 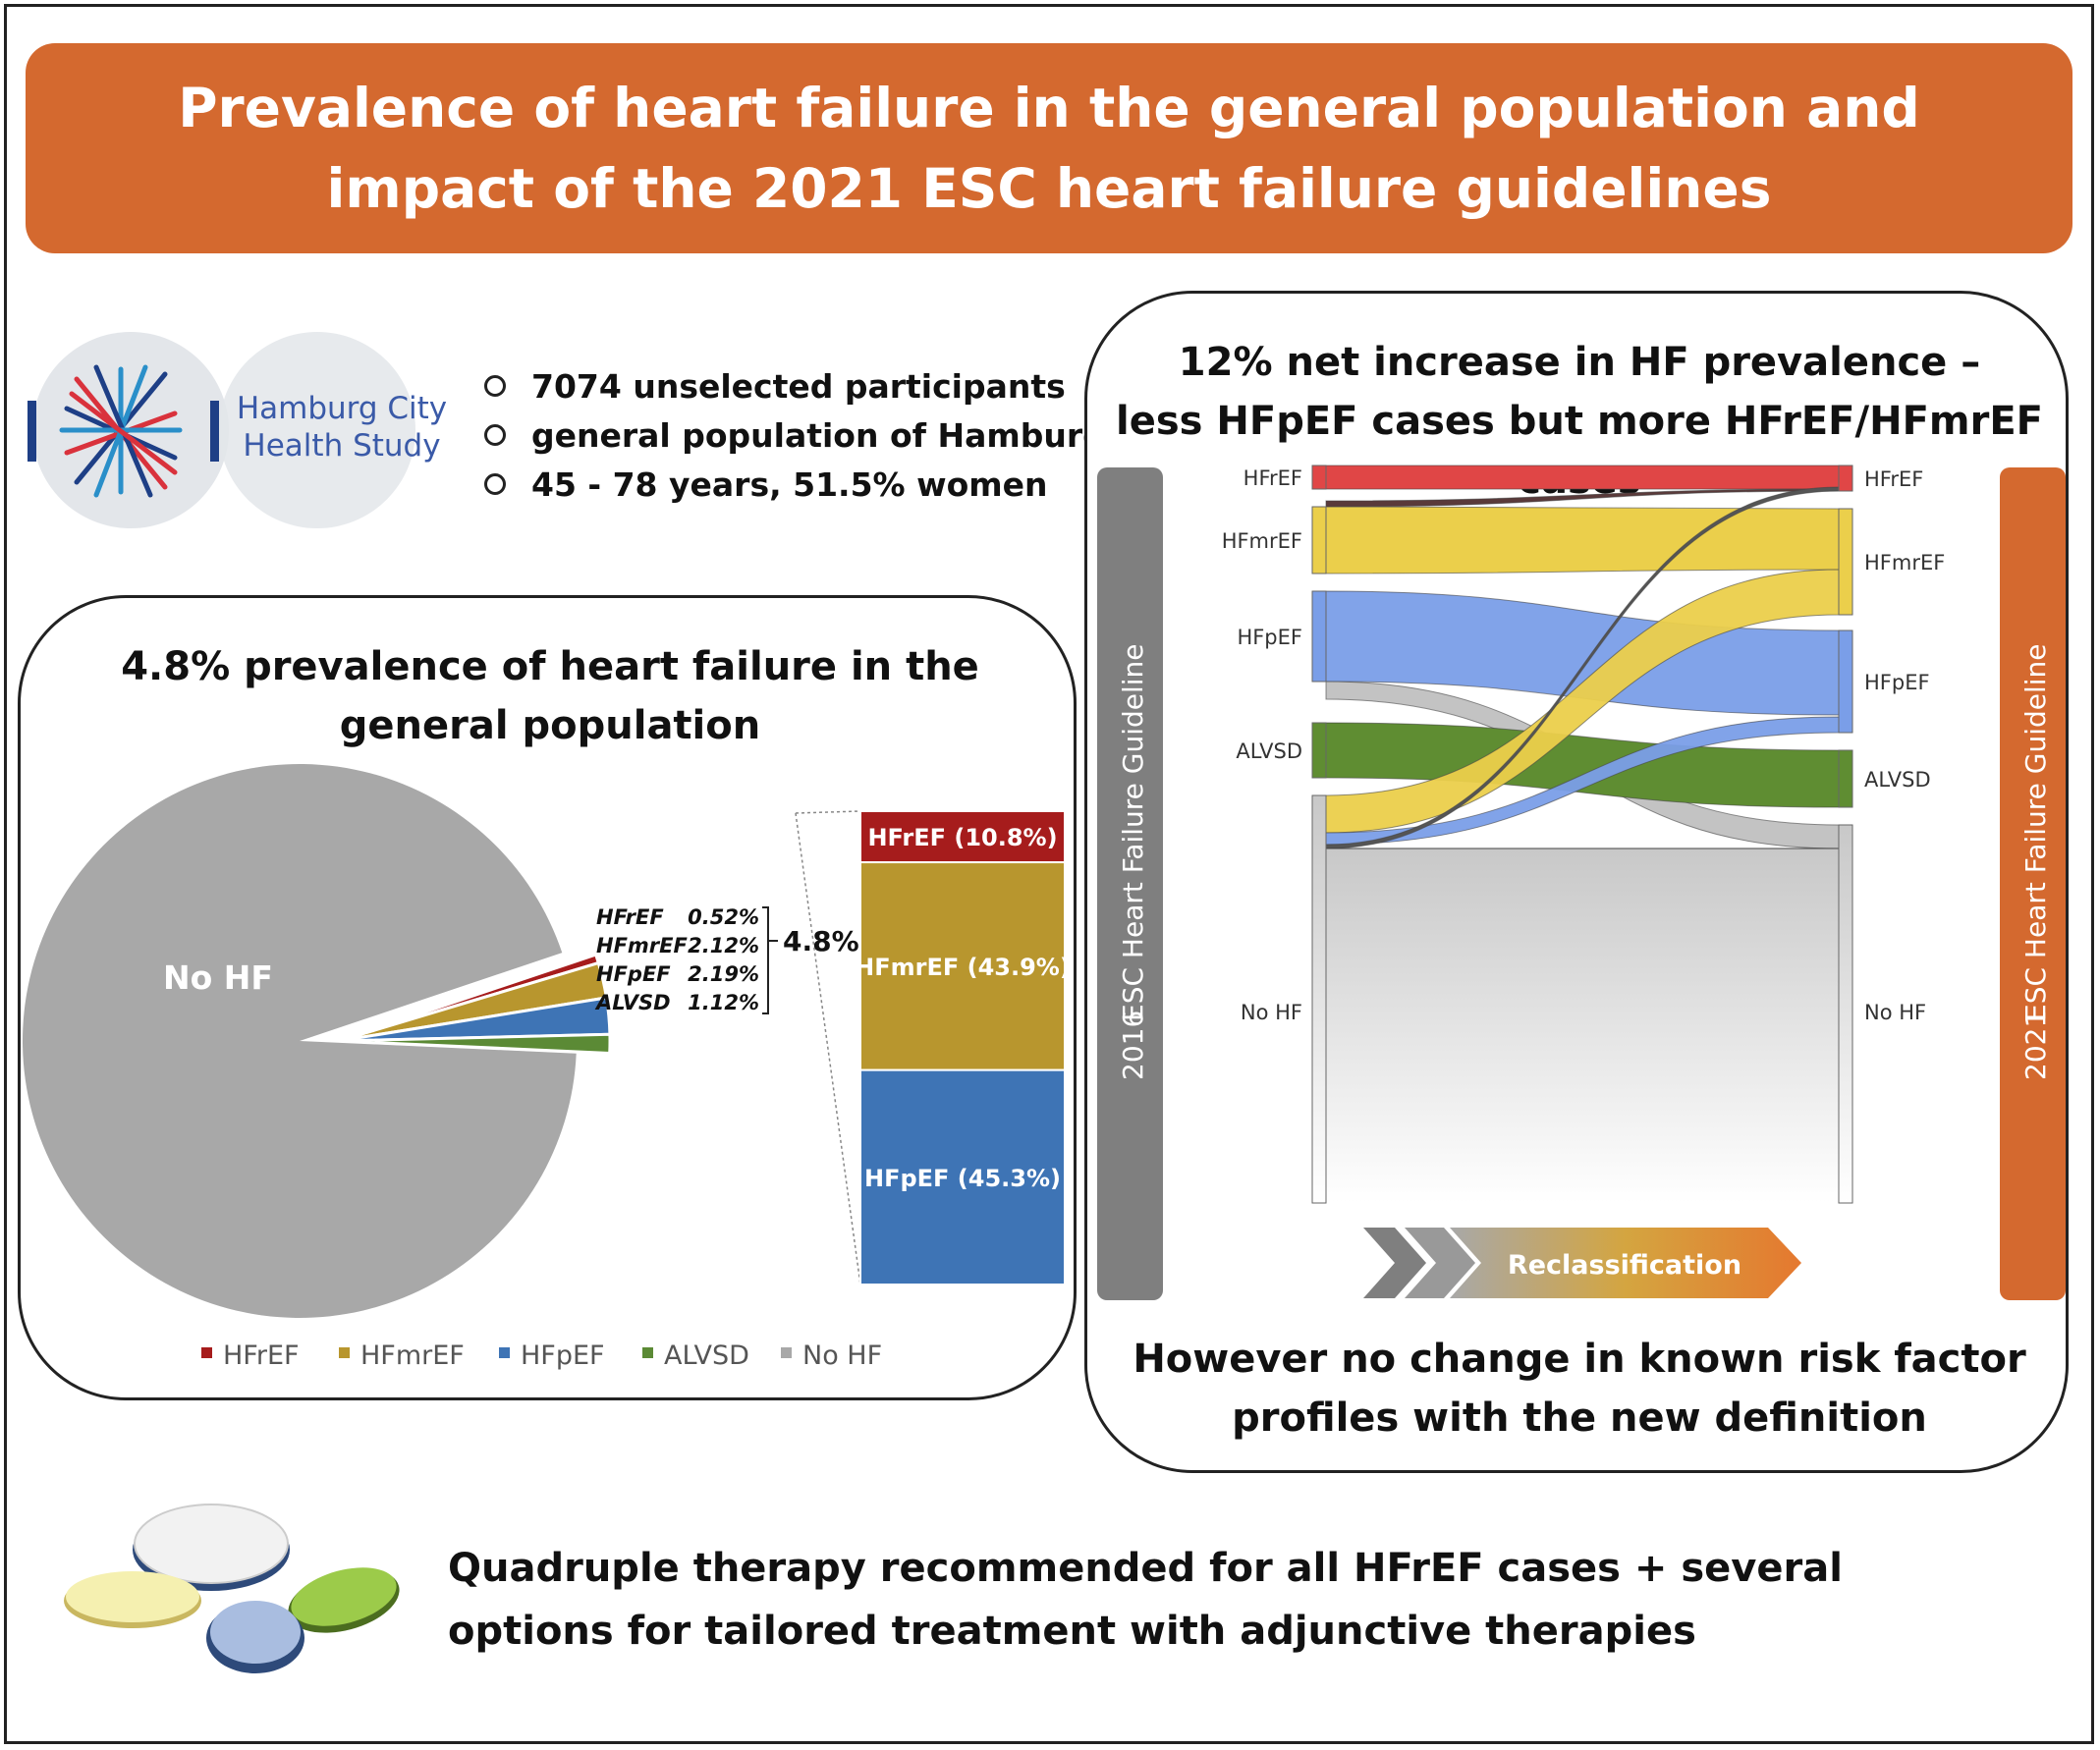 I want to click on fact-item: 45 - 78 years, 51.5% women, so click(x=795, y=484).